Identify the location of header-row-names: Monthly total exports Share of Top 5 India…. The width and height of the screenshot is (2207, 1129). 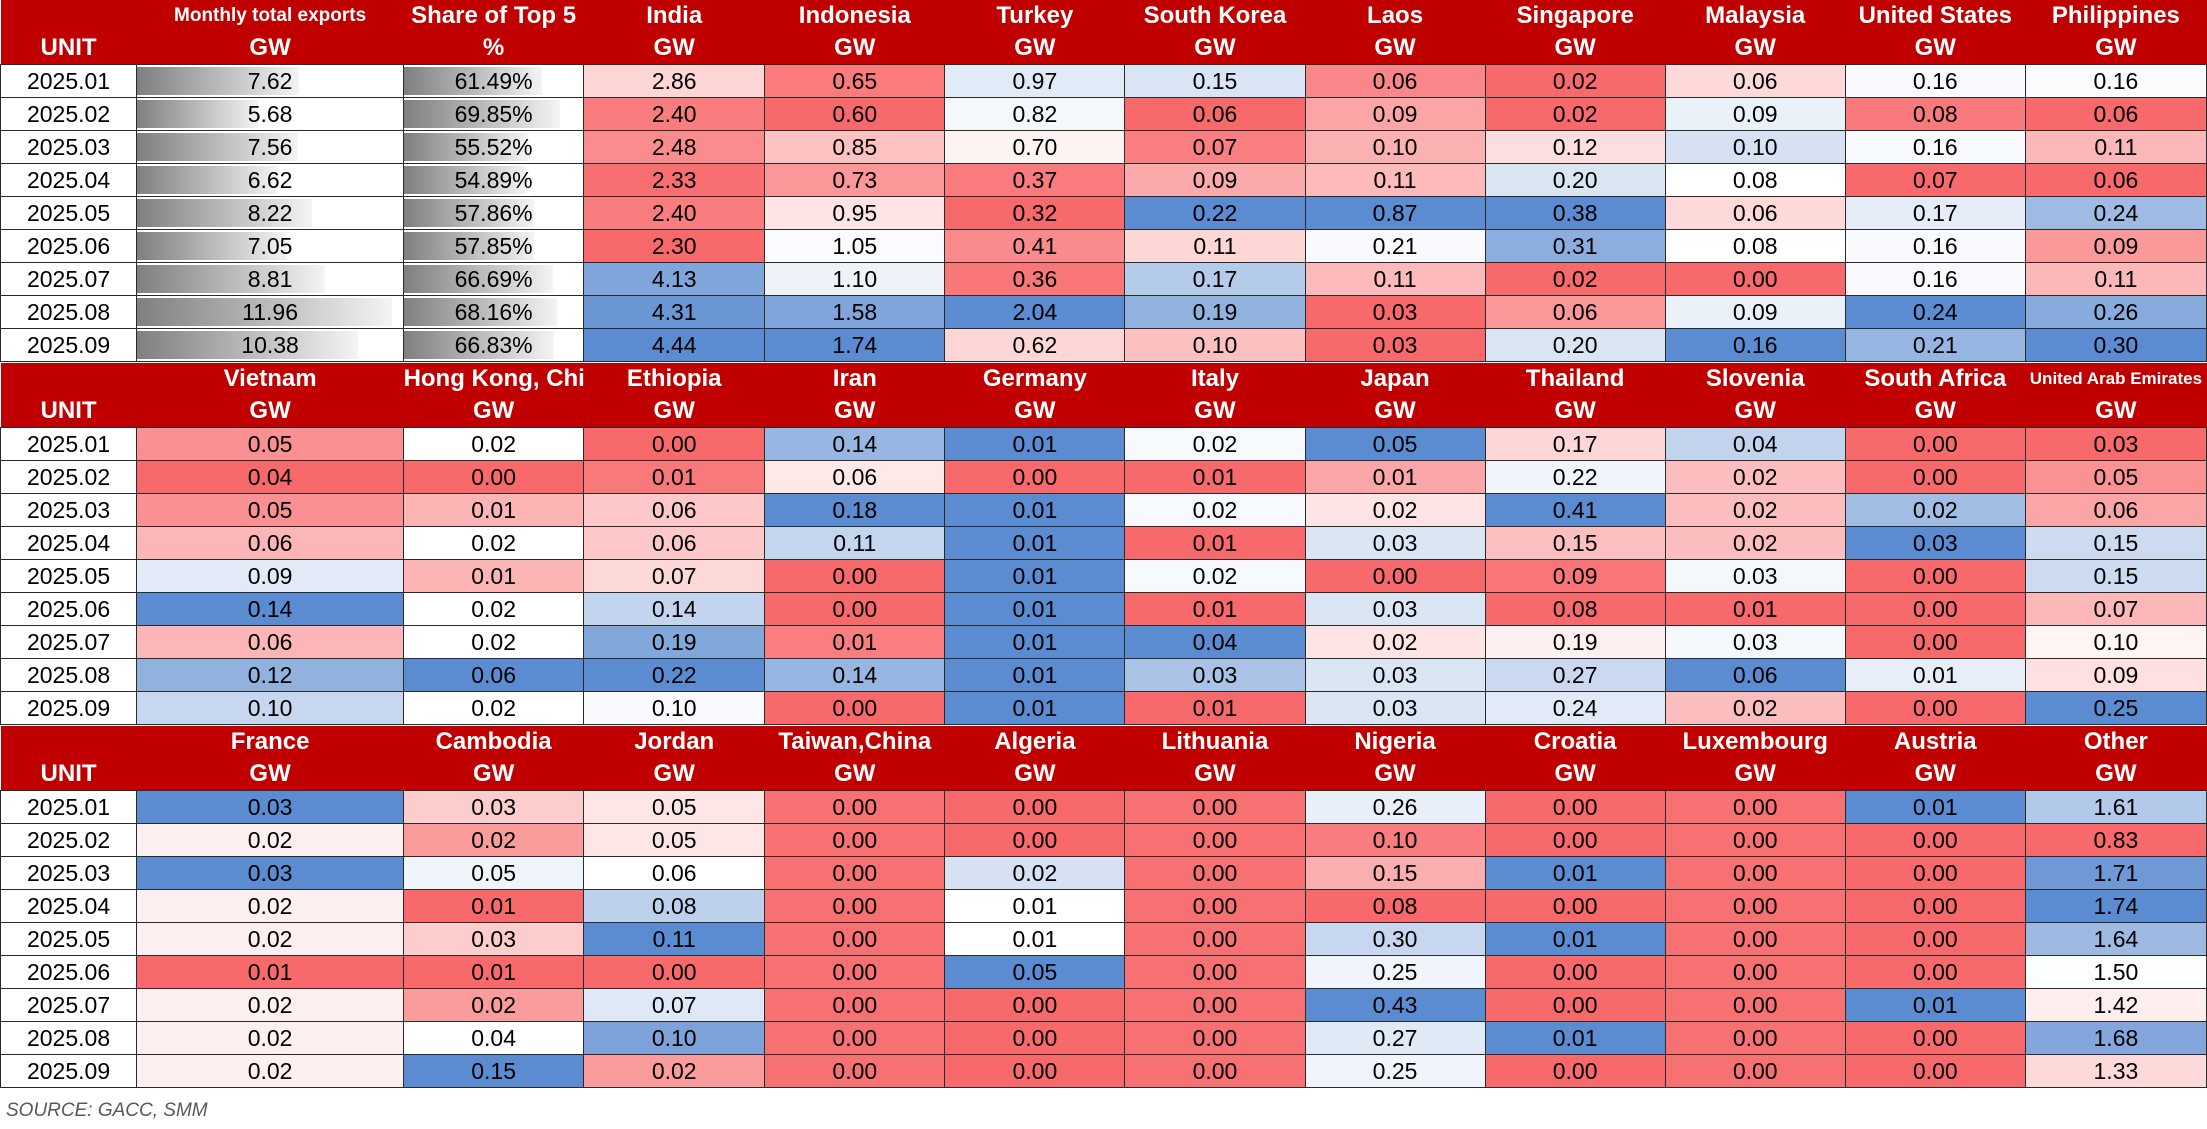
(1103, 16).